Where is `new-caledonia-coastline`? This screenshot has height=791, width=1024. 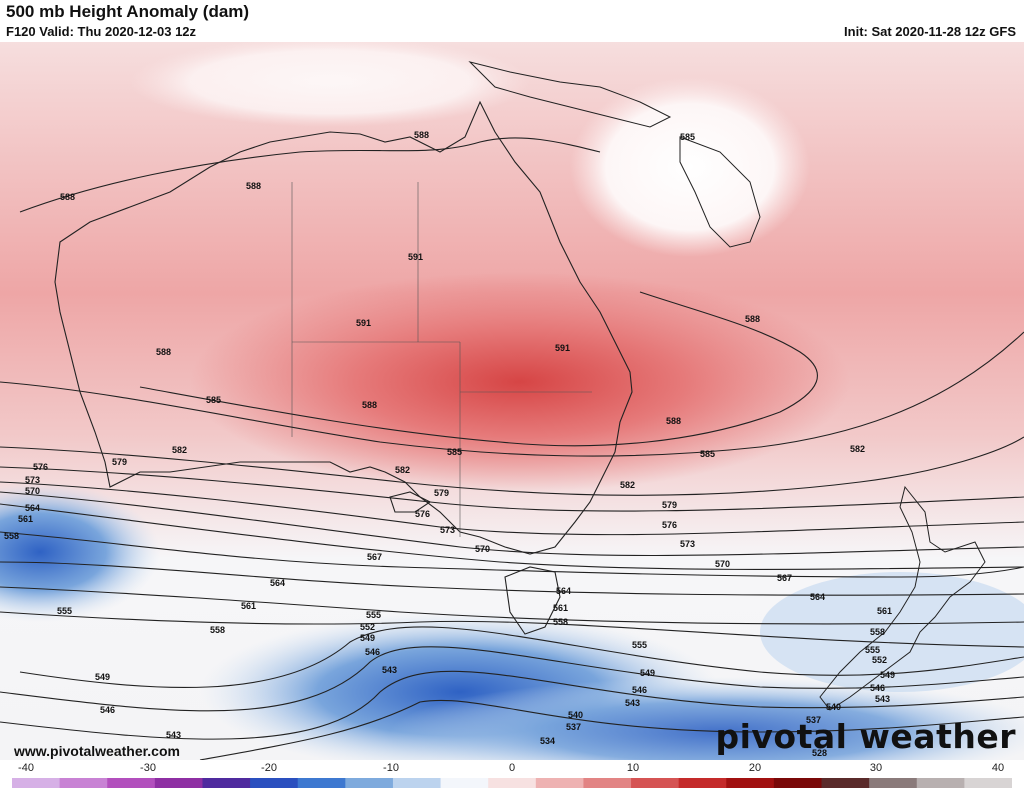 new-caledonia-coastline is located at coordinates (720, 192).